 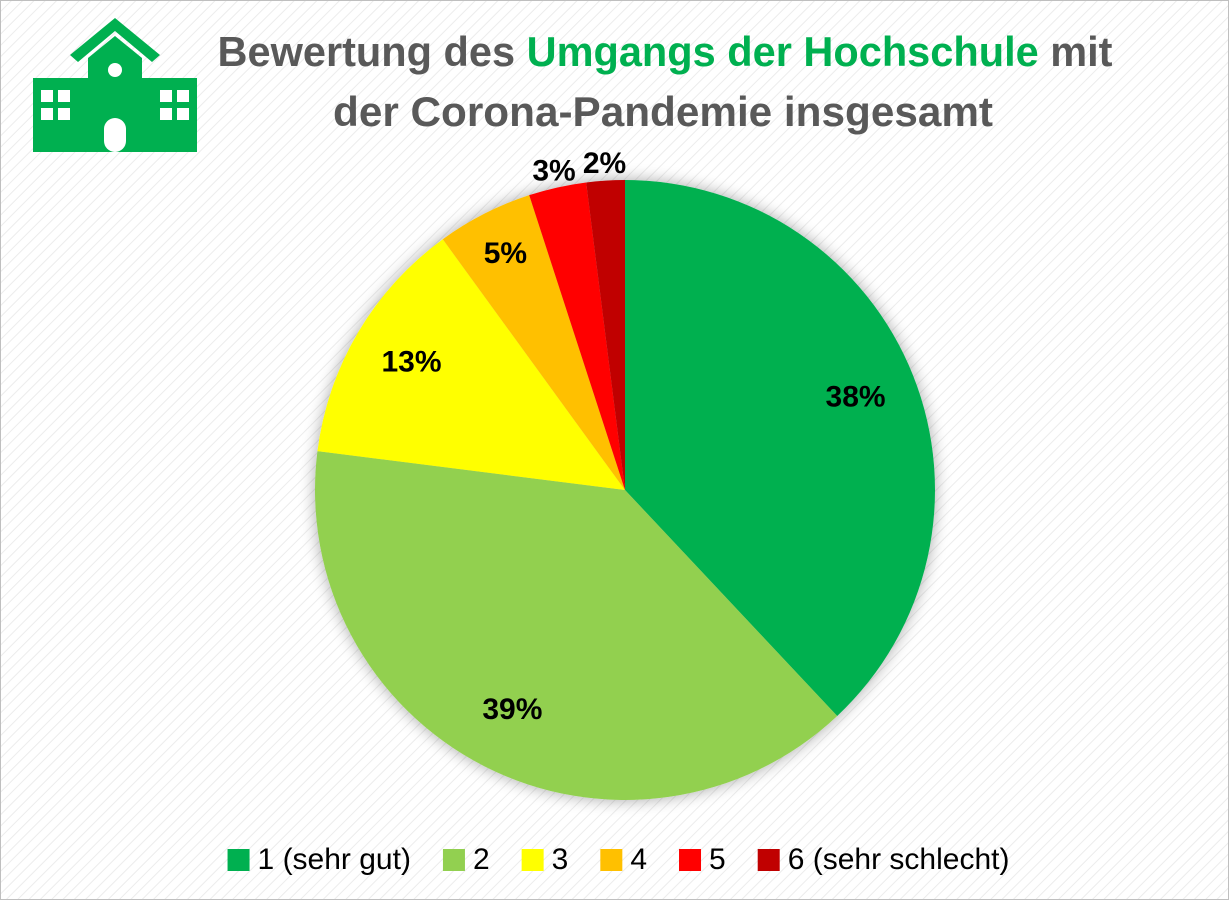 What do you see at coordinates (412, 362) in the screenshot?
I see `data-label: 13%` at bounding box center [412, 362].